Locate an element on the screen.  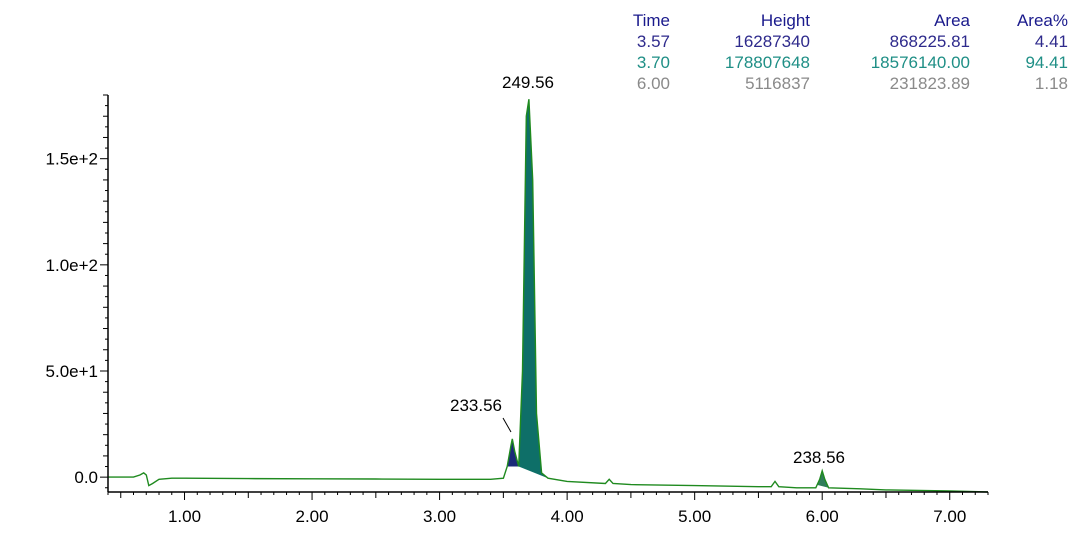
peak-area-percent: 1.18 is located at coordinates (1051, 83).